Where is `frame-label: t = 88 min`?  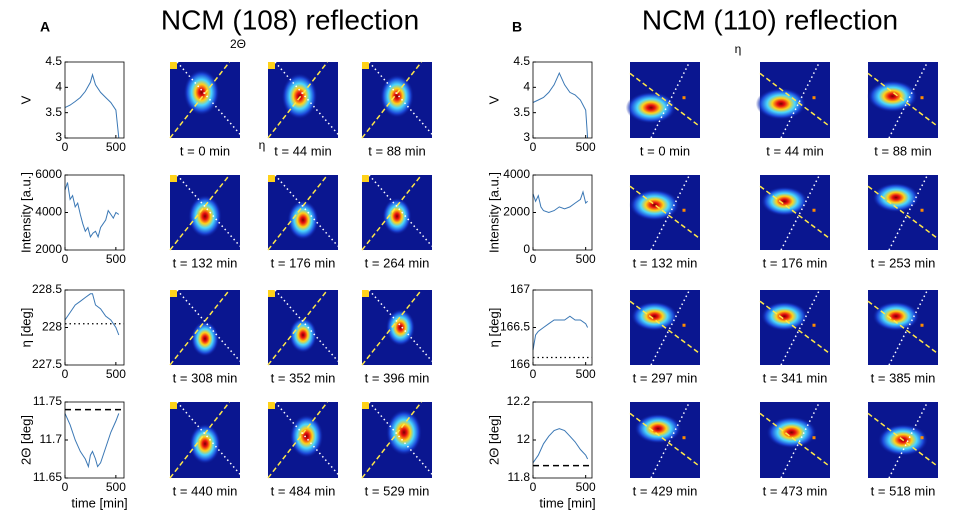
frame-label: t = 88 min is located at coordinates (902, 150).